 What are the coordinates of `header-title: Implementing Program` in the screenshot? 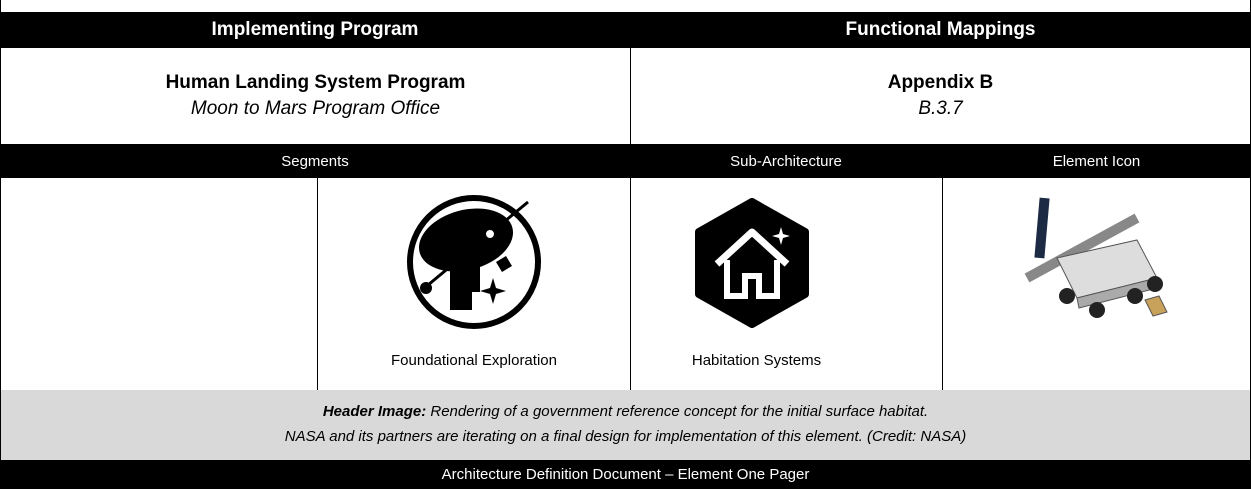 It's located at (315, 29).